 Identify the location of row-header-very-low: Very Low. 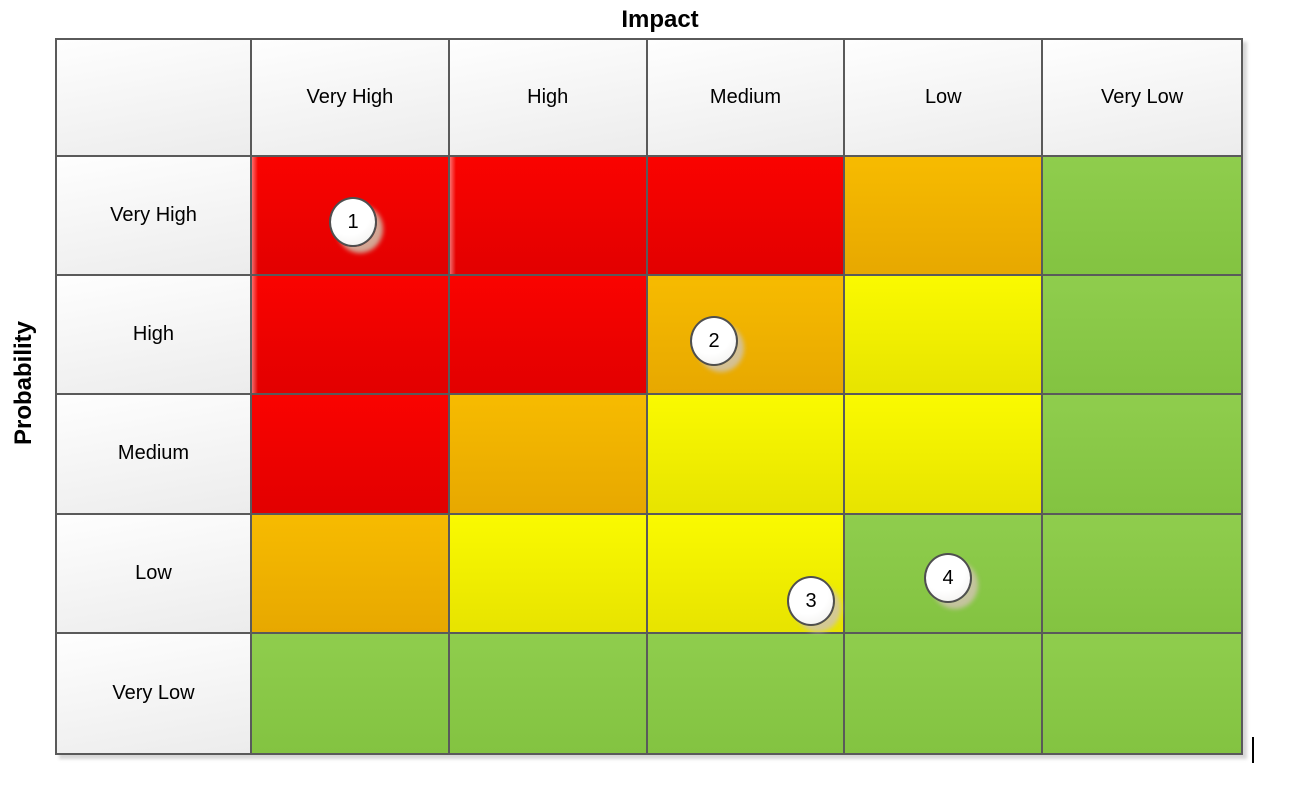
(154, 693).